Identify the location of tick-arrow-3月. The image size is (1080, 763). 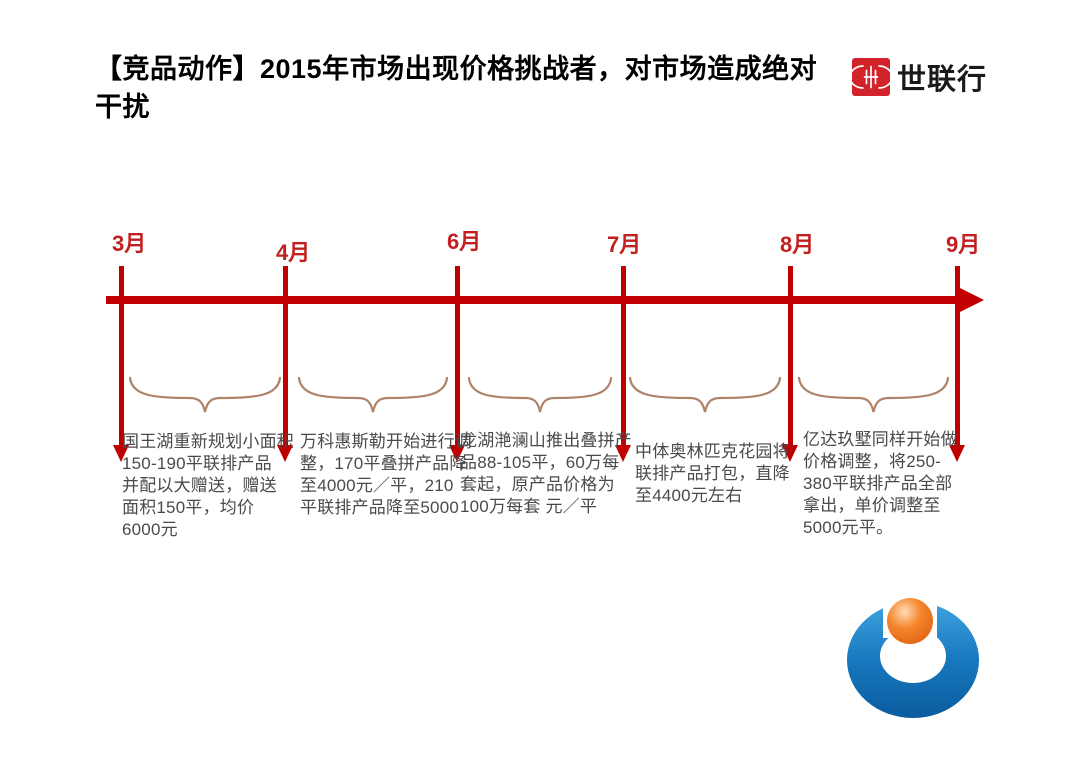
(121, 356).